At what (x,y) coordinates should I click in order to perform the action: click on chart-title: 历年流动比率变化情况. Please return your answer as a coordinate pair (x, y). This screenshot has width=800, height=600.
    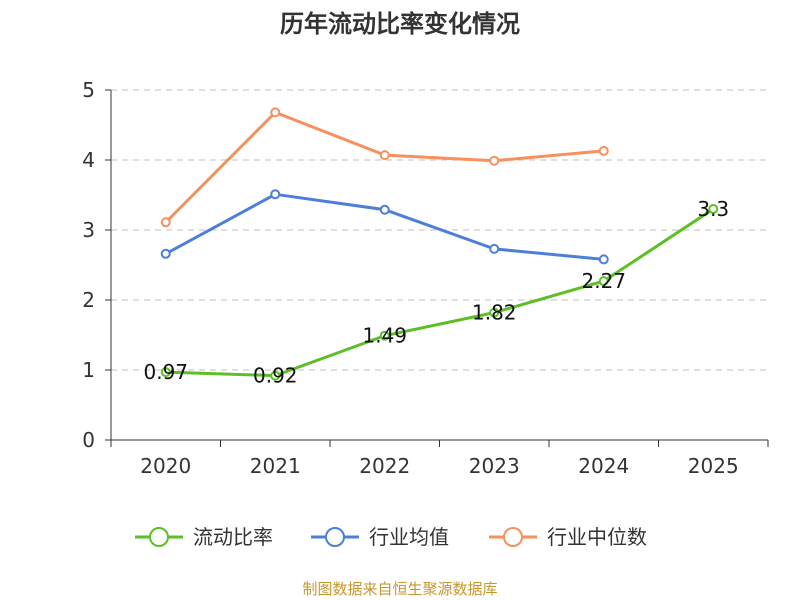
    Looking at the image, I should click on (400, 24).